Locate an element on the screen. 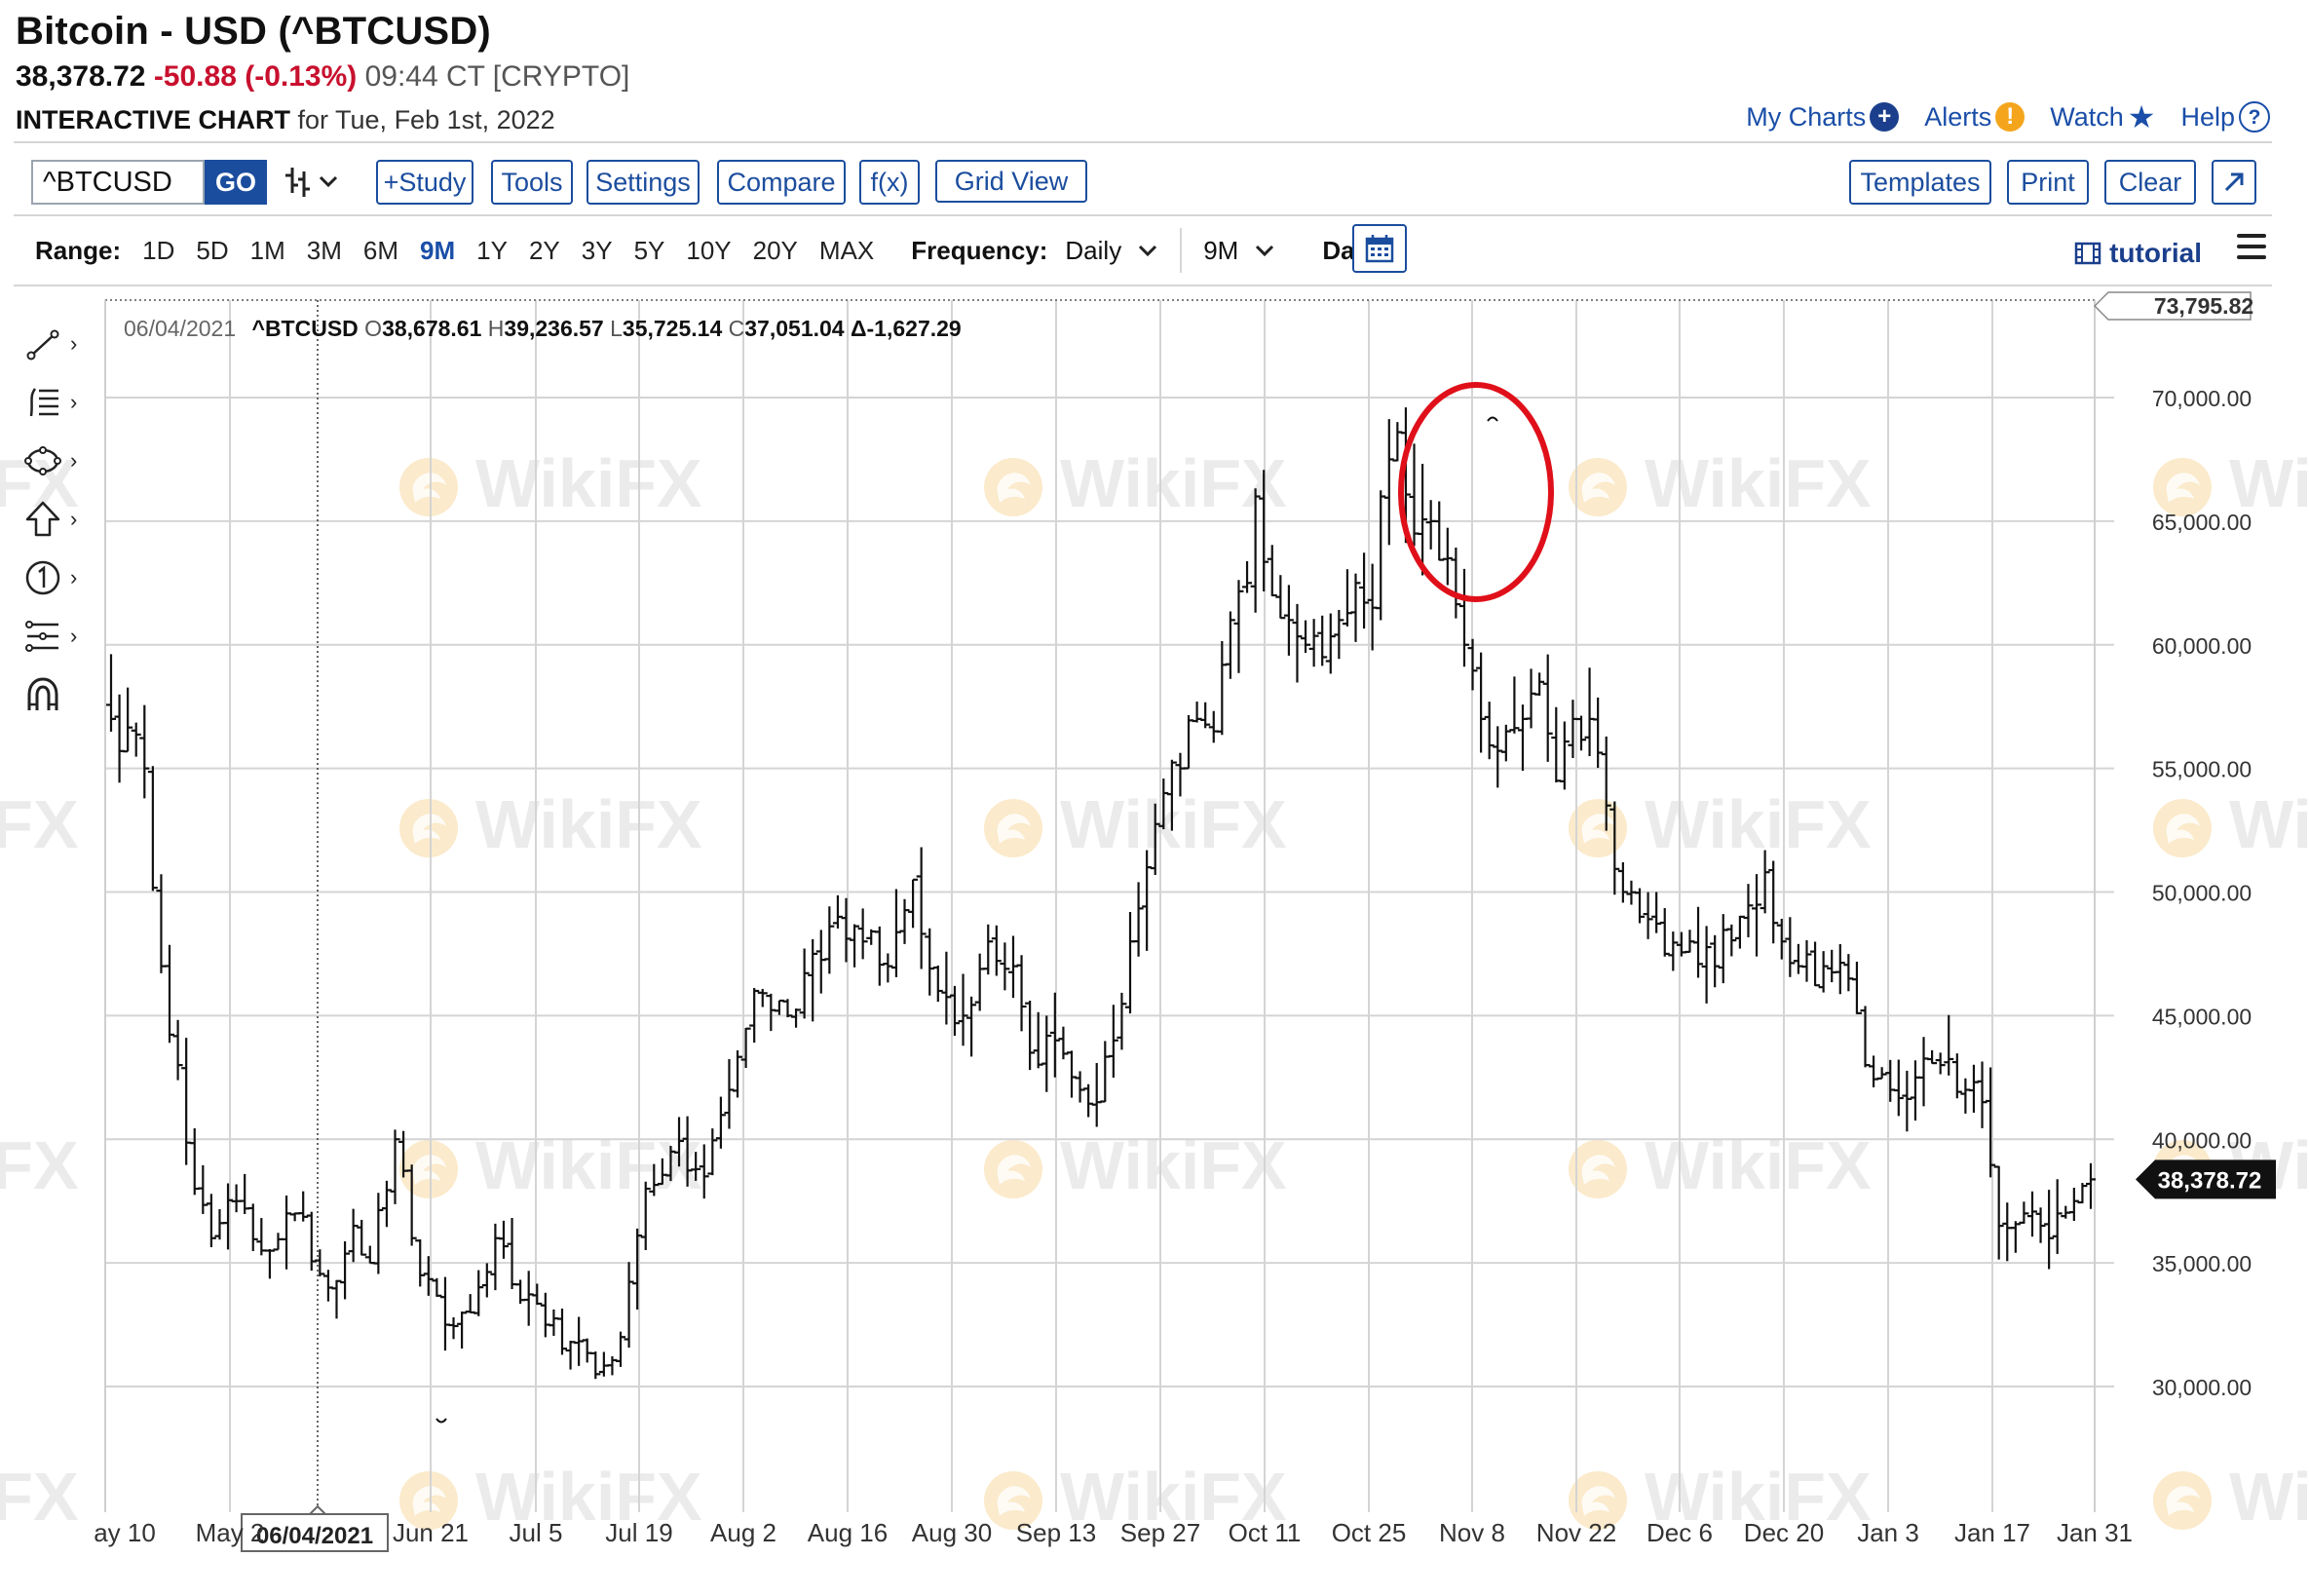 The image size is (2309, 1596). clear-button: Clear is located at coordinates (2150, 182).